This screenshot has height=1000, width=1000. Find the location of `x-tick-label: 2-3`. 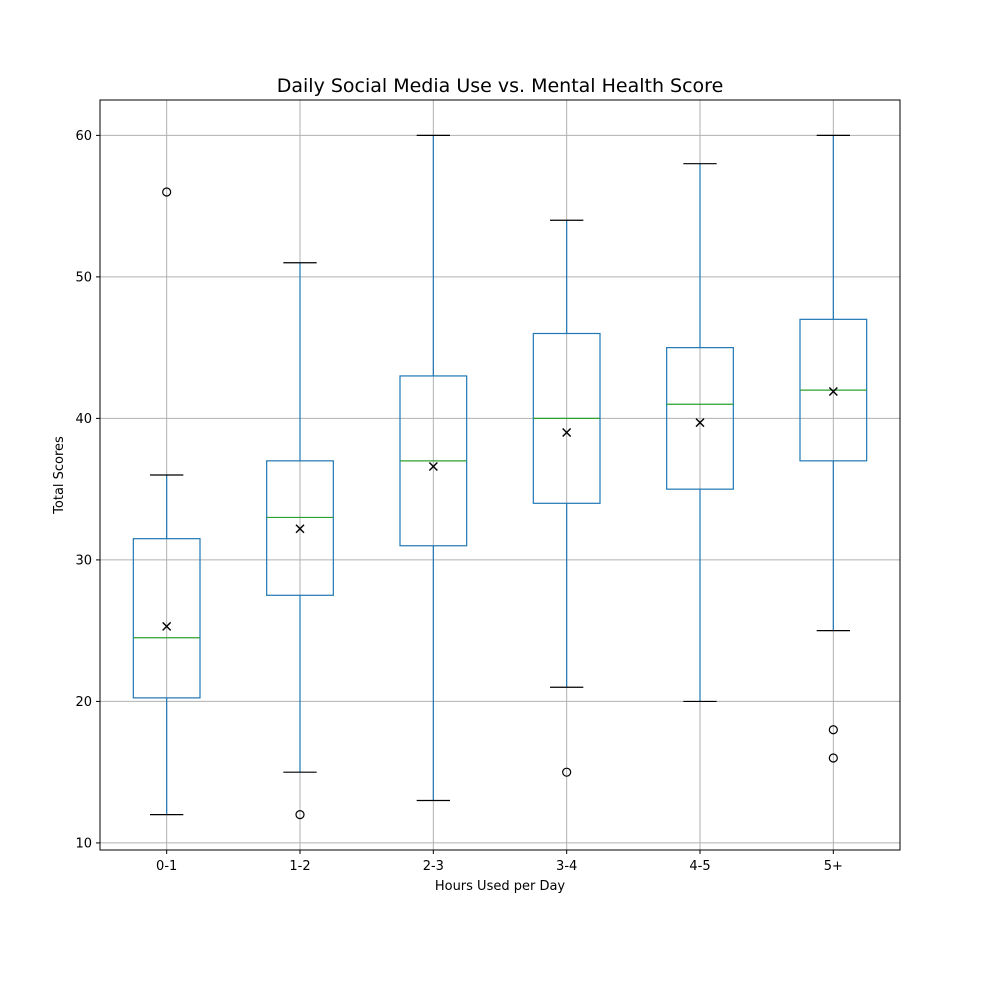

x-tick-label: 2-3 is located at coordinates (433, 866).